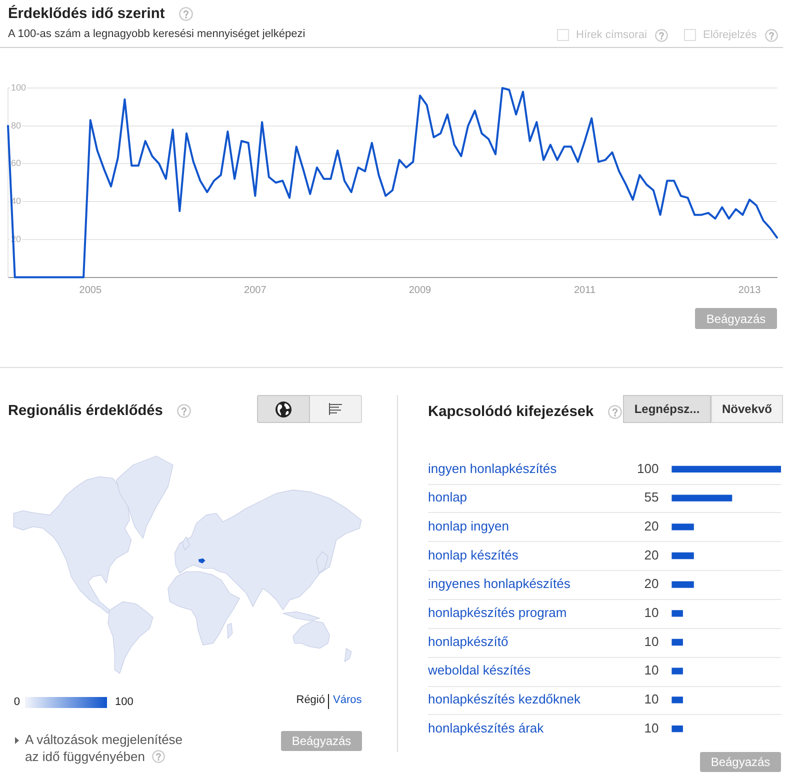  What do you see at coordinates (157, 34) in the screenshot?
I see `chart-subtitle: A 100-as szám a legnagyobb keresési mennyiséget jelképezi` at bounding box center [157, 34].